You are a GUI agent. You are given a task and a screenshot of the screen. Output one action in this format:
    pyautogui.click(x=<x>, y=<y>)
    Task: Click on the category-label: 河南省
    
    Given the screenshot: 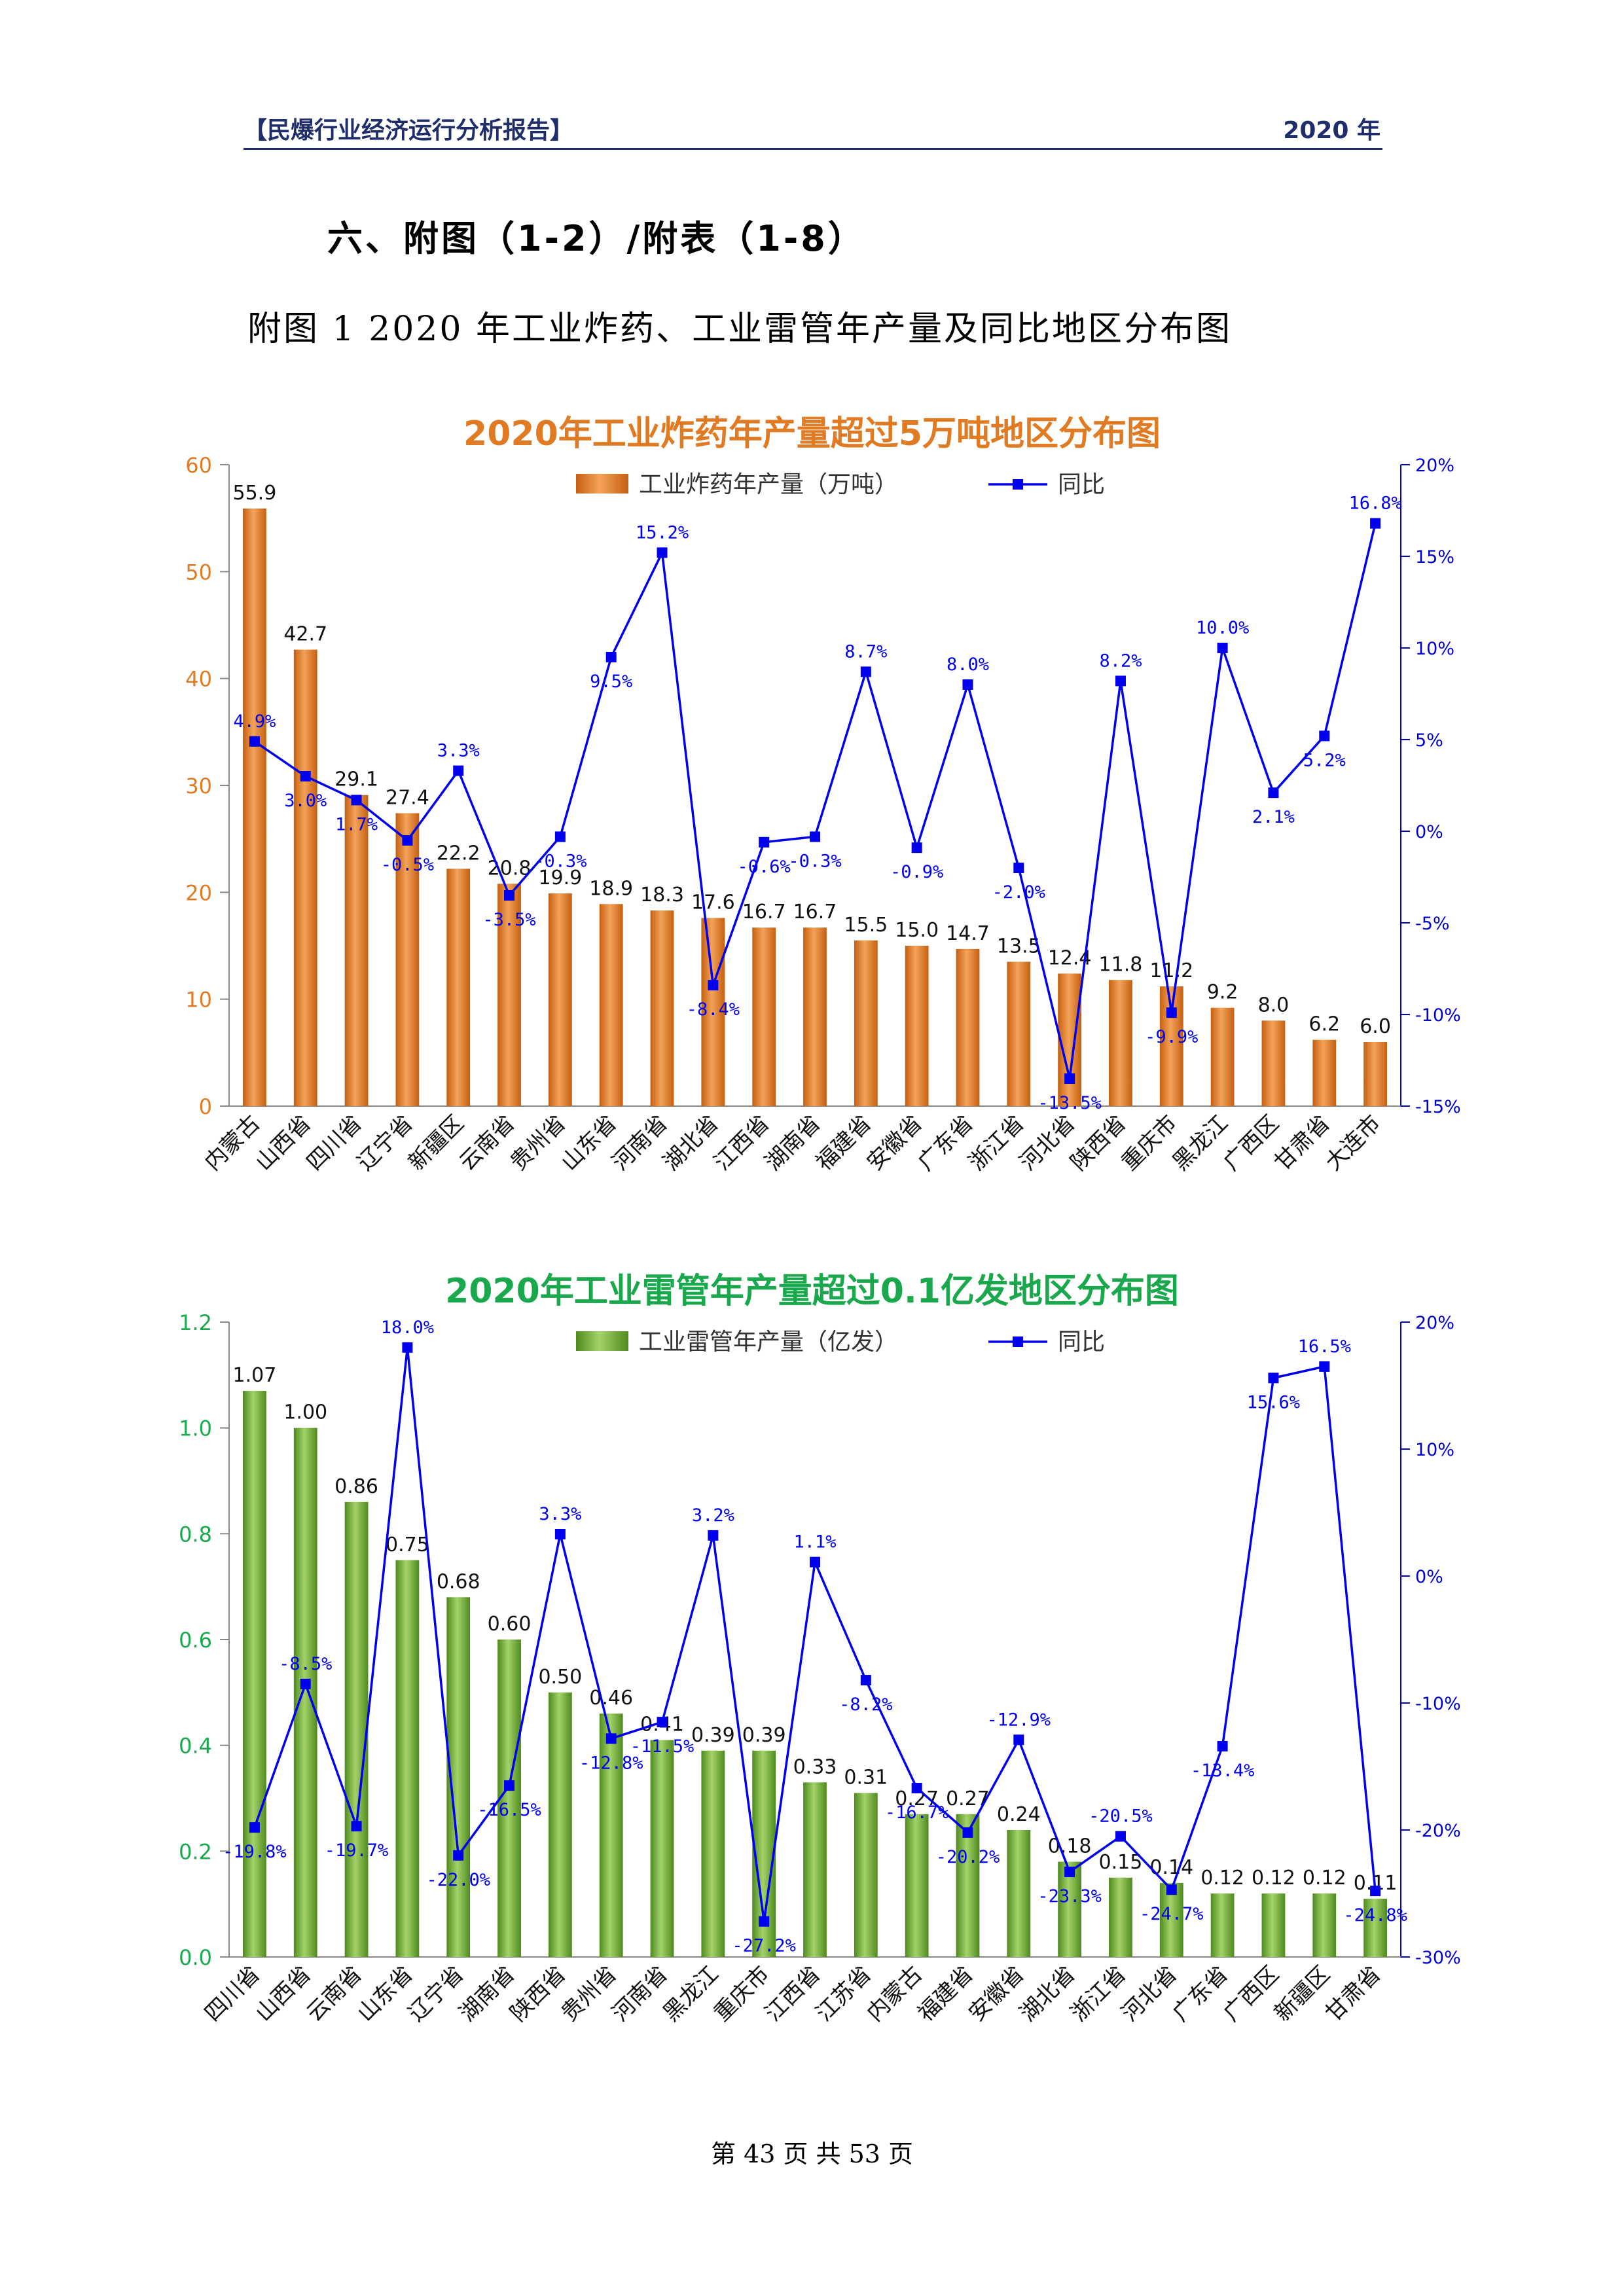 What is the action you would take?
    pyautogui.click(x=639, y=1994)
    